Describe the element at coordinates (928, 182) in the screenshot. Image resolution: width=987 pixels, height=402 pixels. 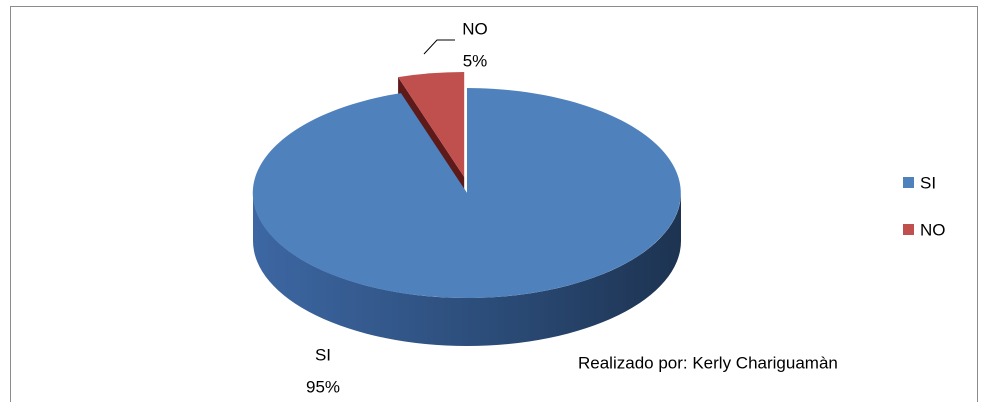
I see `legend-label: SI` at that location.